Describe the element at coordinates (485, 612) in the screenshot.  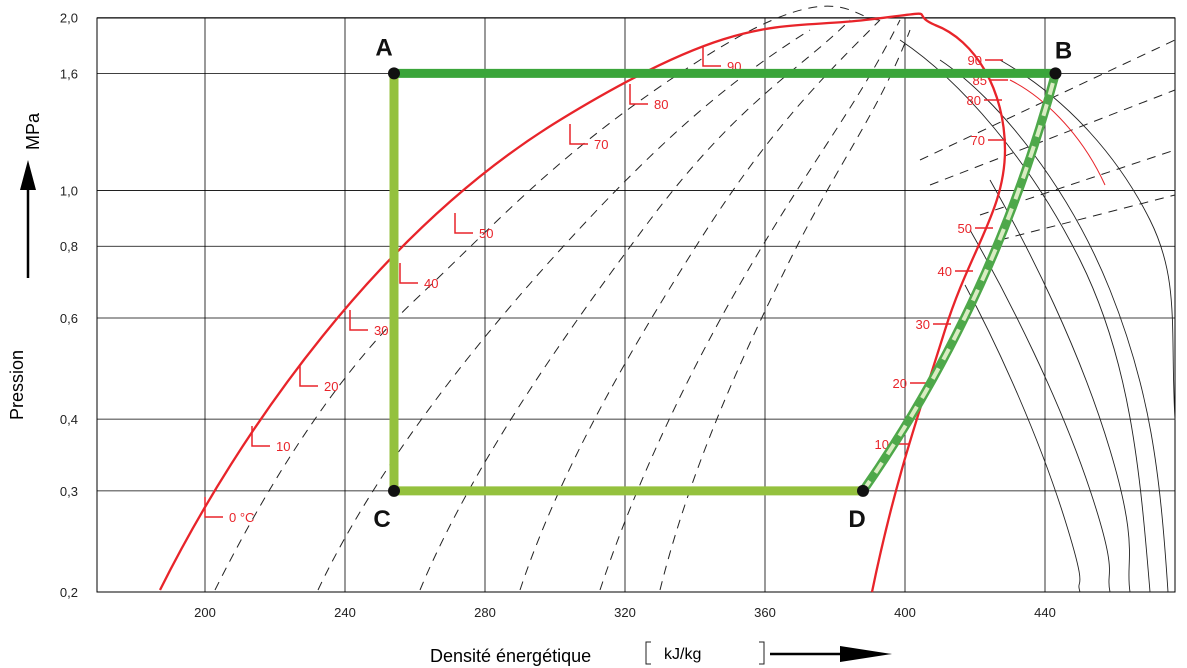
I see `x-tick-label: 280` at that location.